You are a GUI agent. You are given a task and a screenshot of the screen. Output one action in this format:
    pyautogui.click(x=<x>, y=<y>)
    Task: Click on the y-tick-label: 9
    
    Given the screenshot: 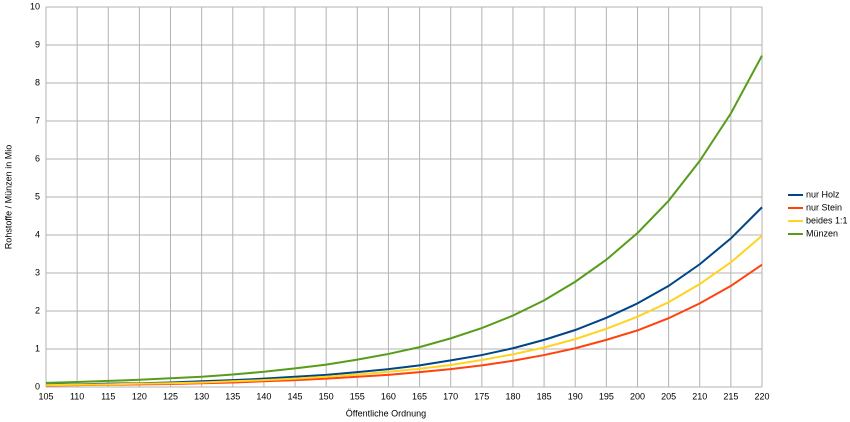 What is the action you would take?
    pyautogui.click(x=37, y=44)
    